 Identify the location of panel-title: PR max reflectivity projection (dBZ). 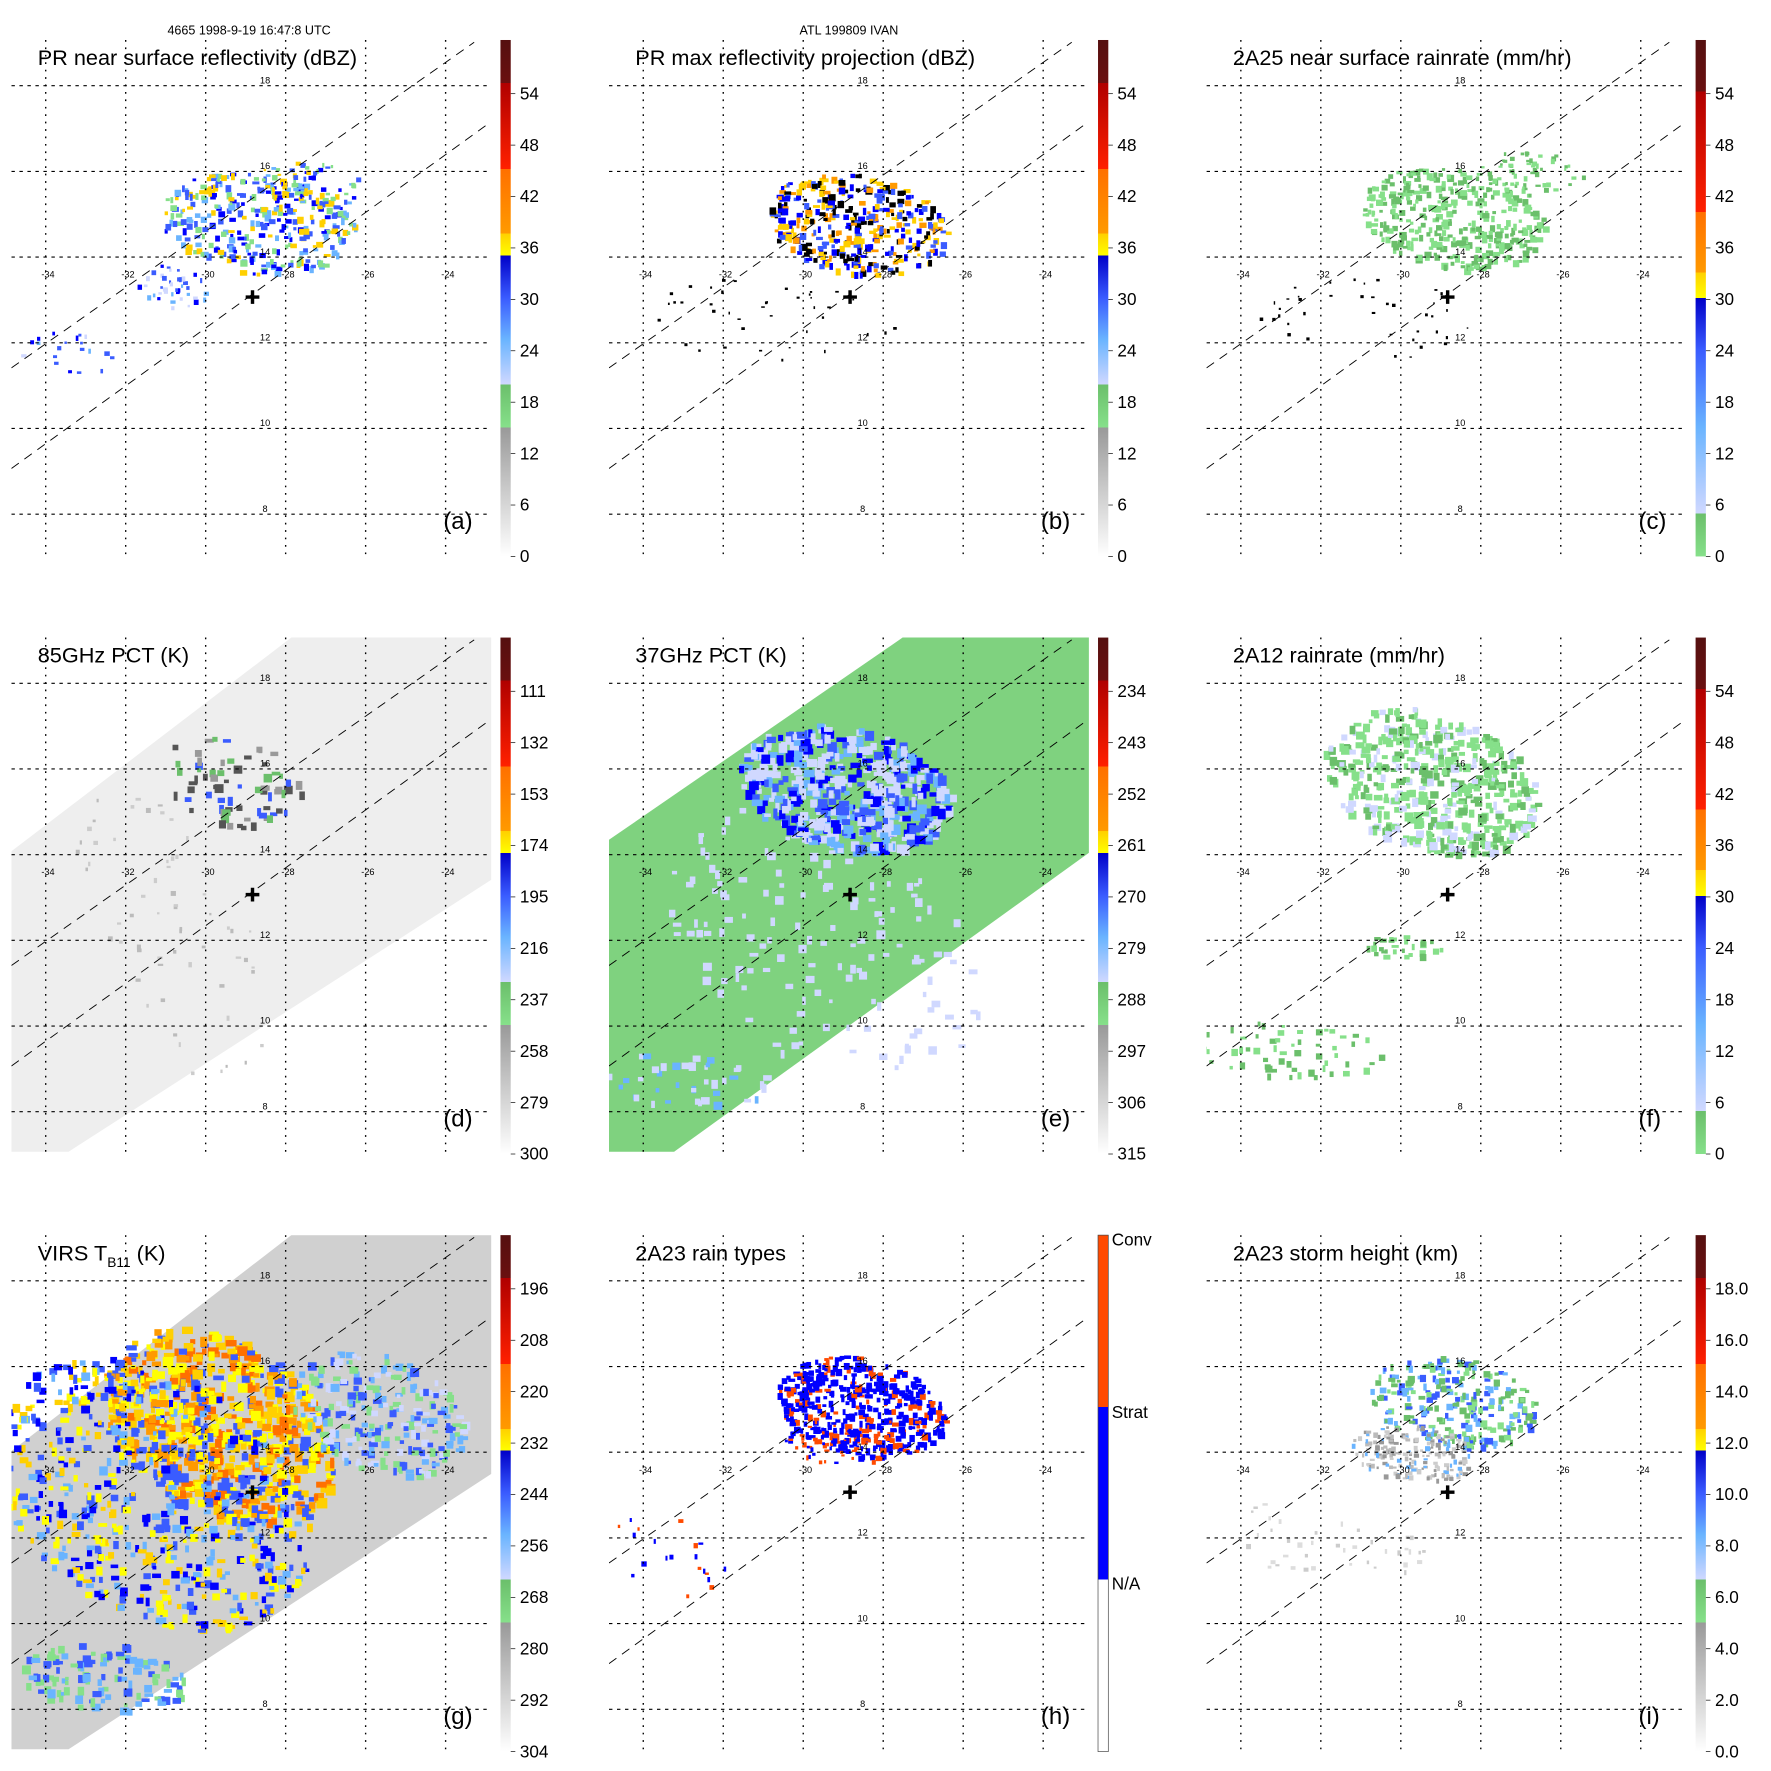
(805, 57).